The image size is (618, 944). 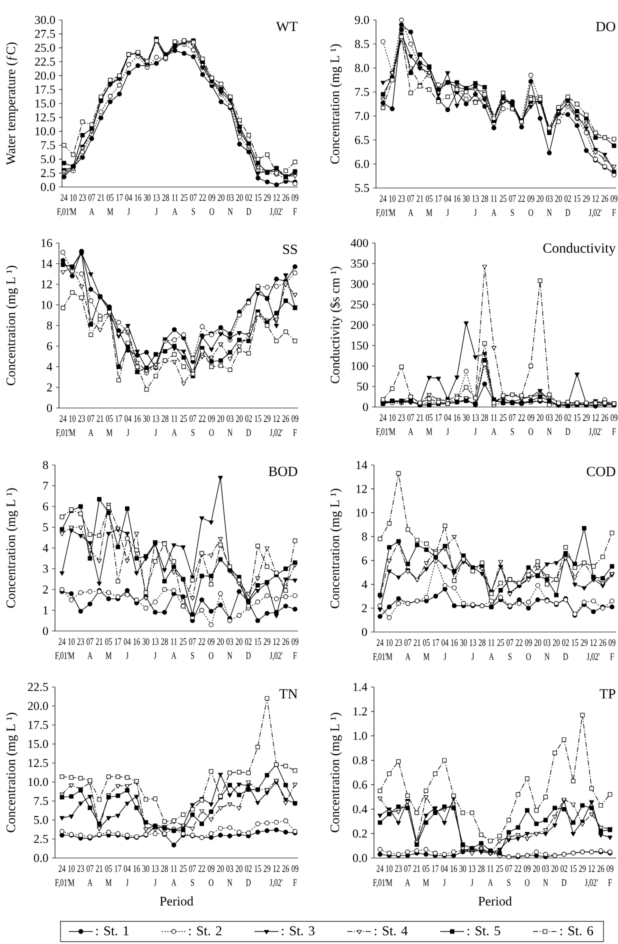 I want to click on chart-title: WT, so click(x=287, y=27).